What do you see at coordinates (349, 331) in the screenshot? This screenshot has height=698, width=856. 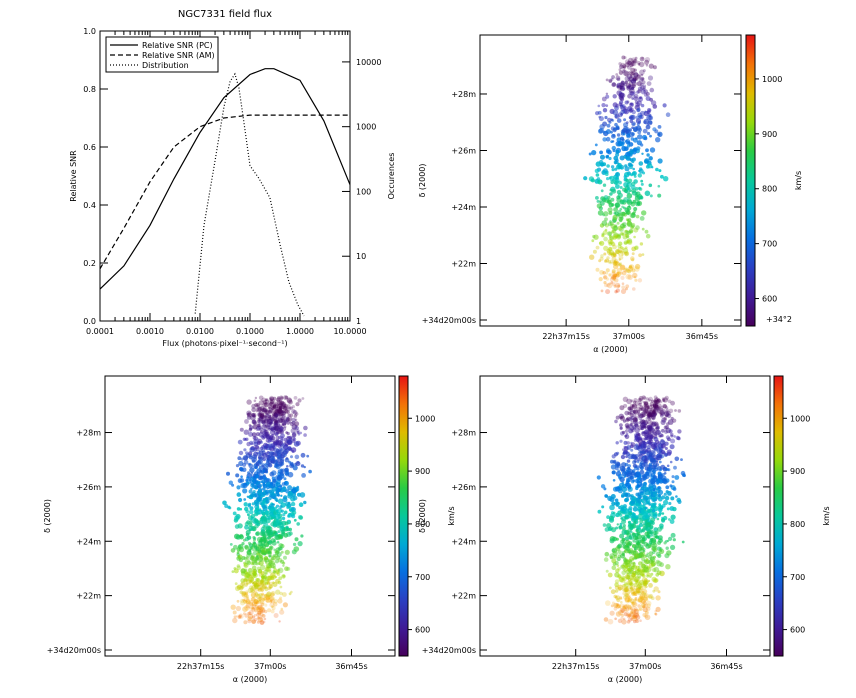 I see `x-tick-label: 10.0000` at bounding box center [349, 331].